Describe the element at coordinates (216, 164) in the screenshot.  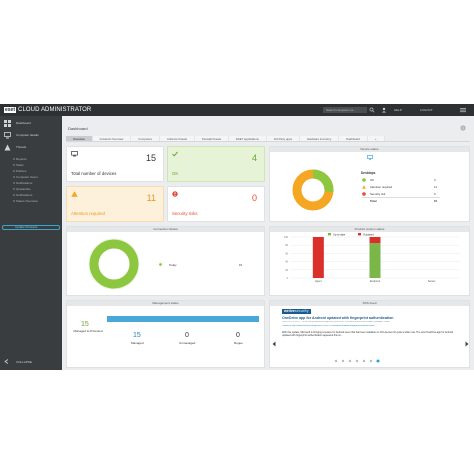
I see `ok-tile: 4 OK` at that location.